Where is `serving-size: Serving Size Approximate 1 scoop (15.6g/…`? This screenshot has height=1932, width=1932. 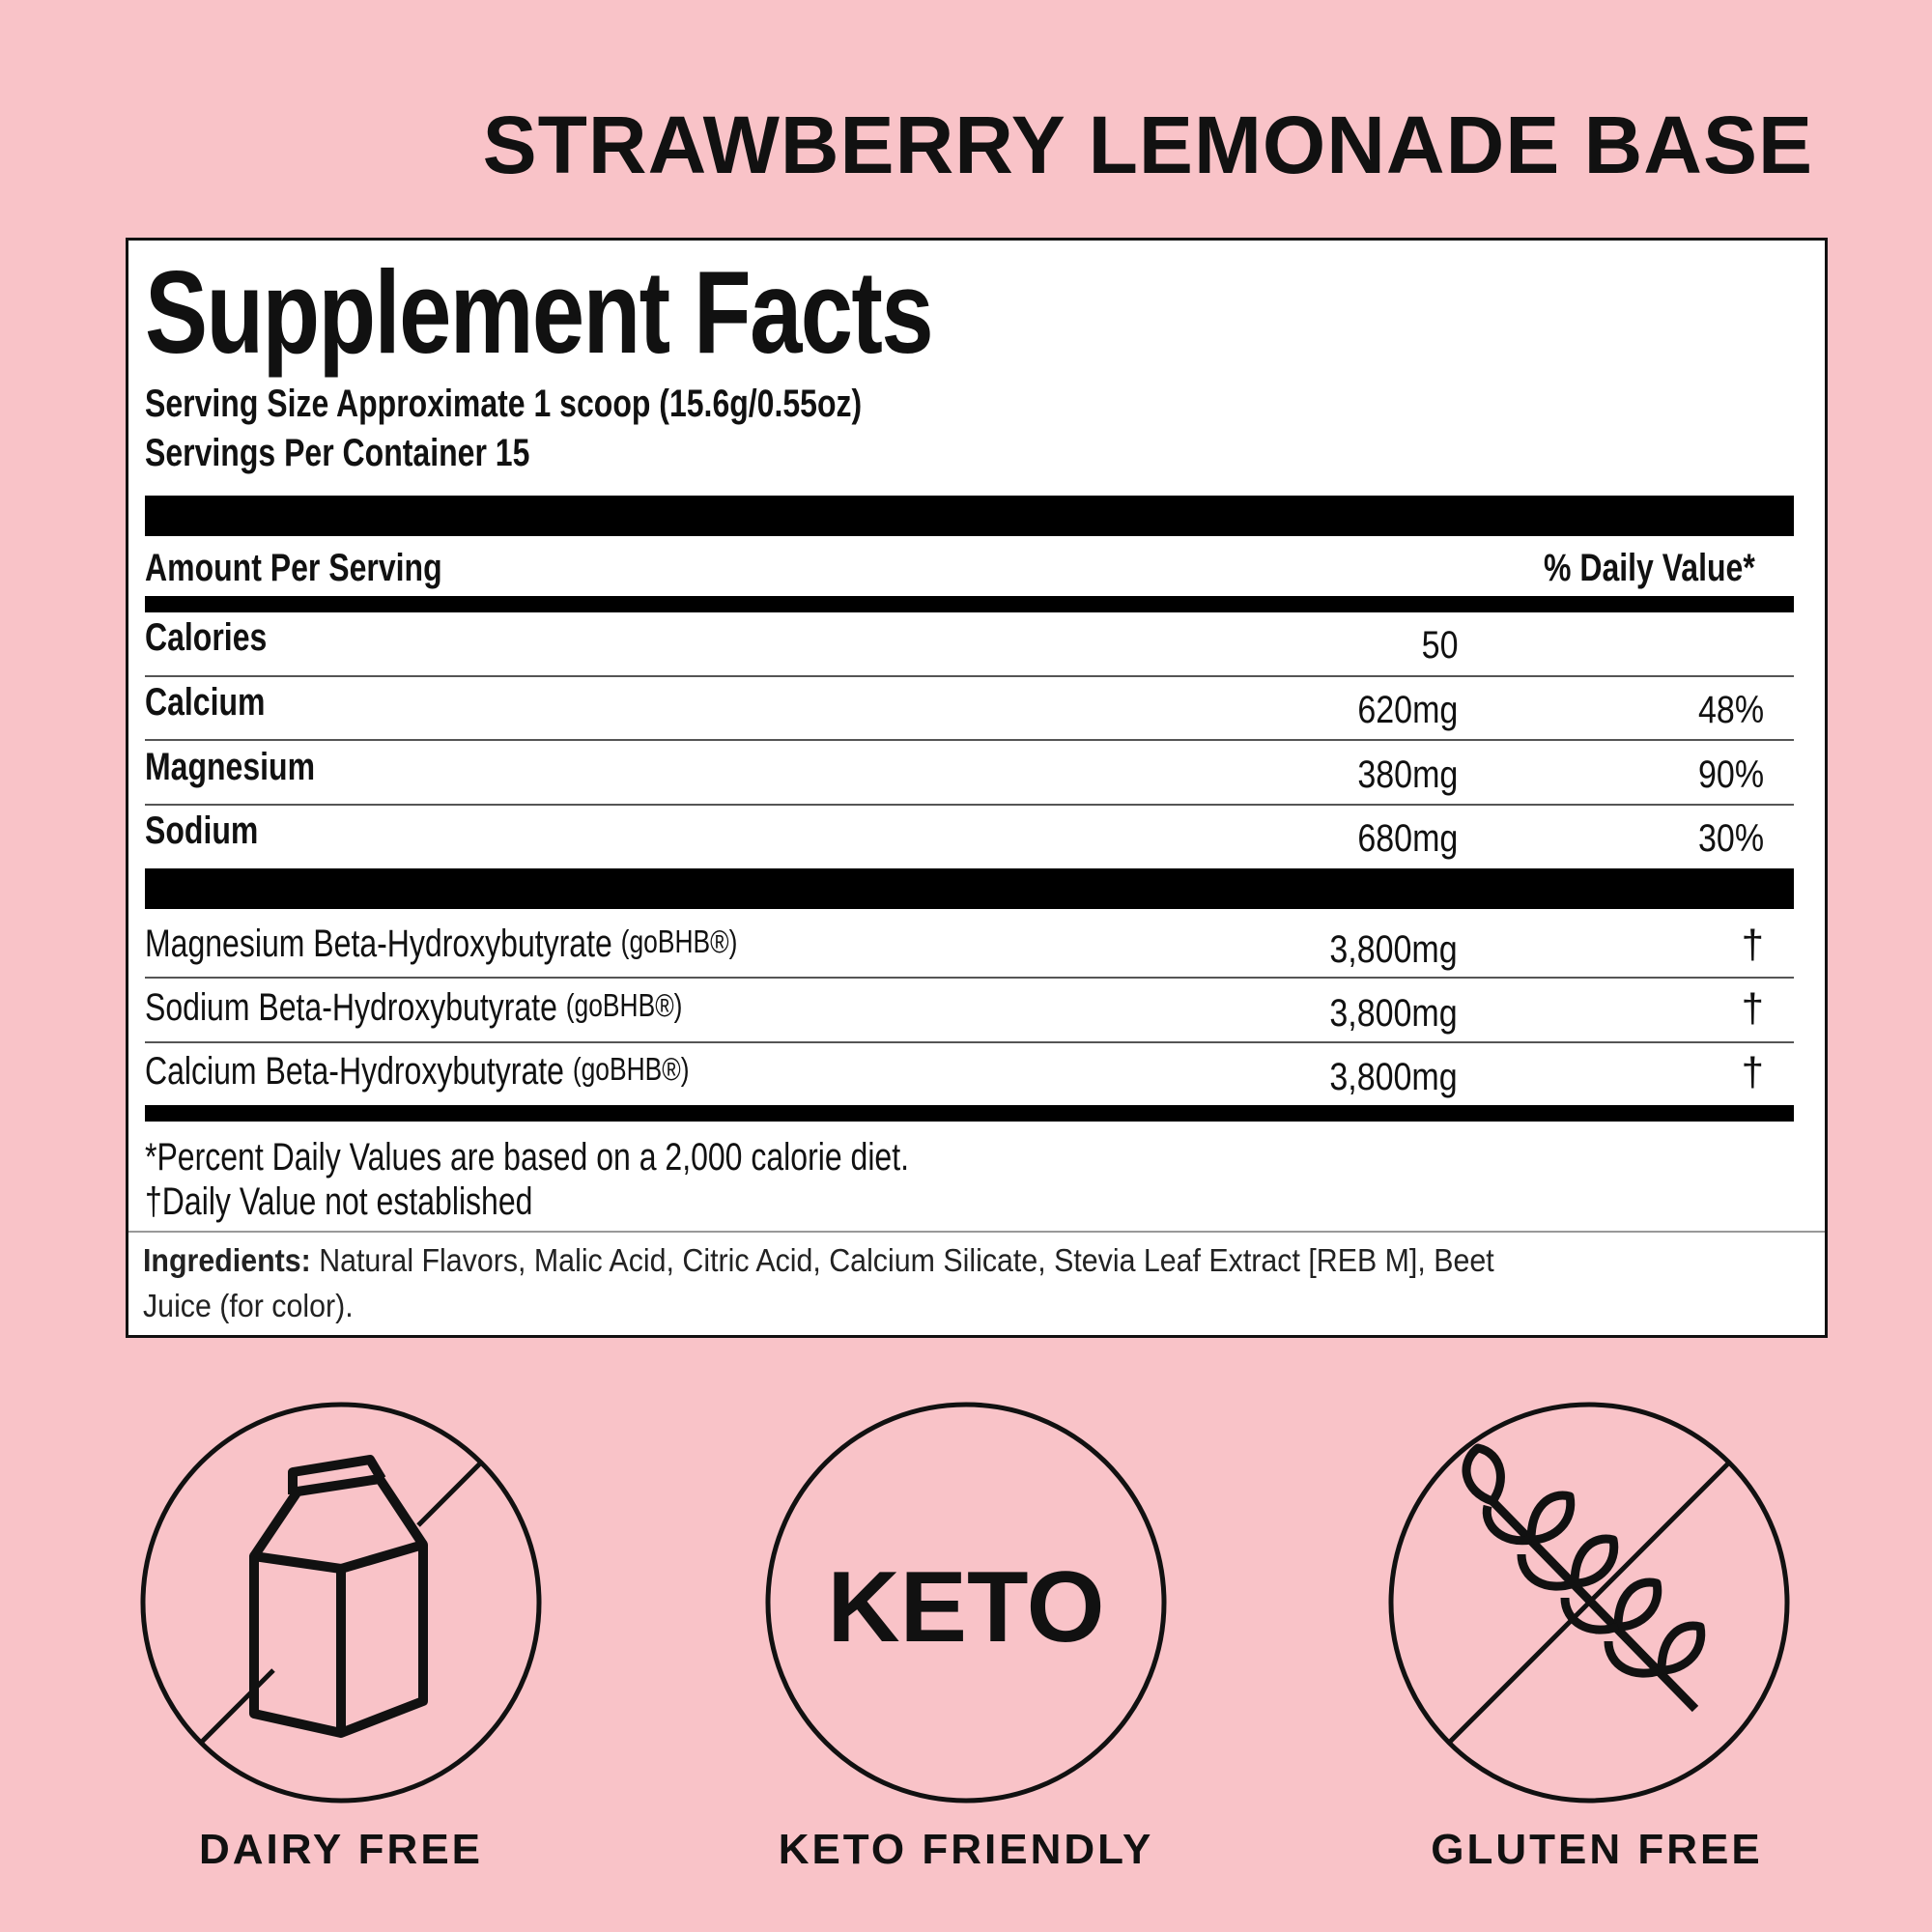 serving-size: Serving Size Approximate 1 scoop (15.6g/… is located at coordinates (504, 404).